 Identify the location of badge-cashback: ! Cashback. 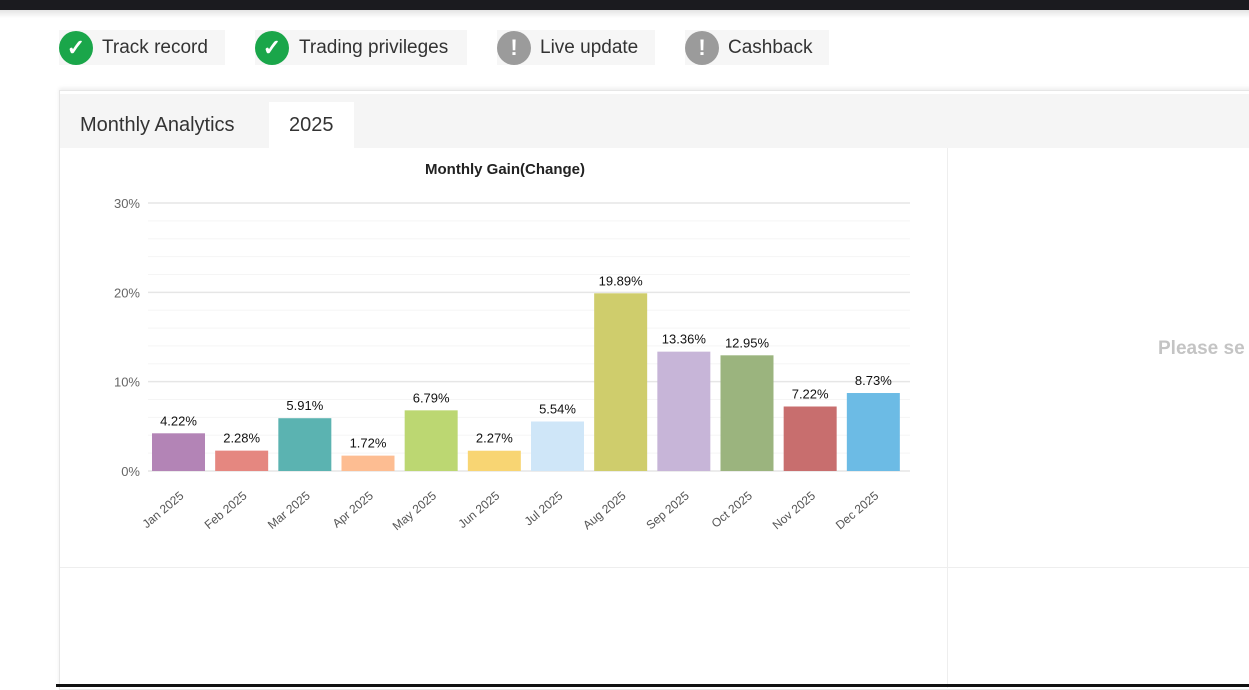
(757, 47).